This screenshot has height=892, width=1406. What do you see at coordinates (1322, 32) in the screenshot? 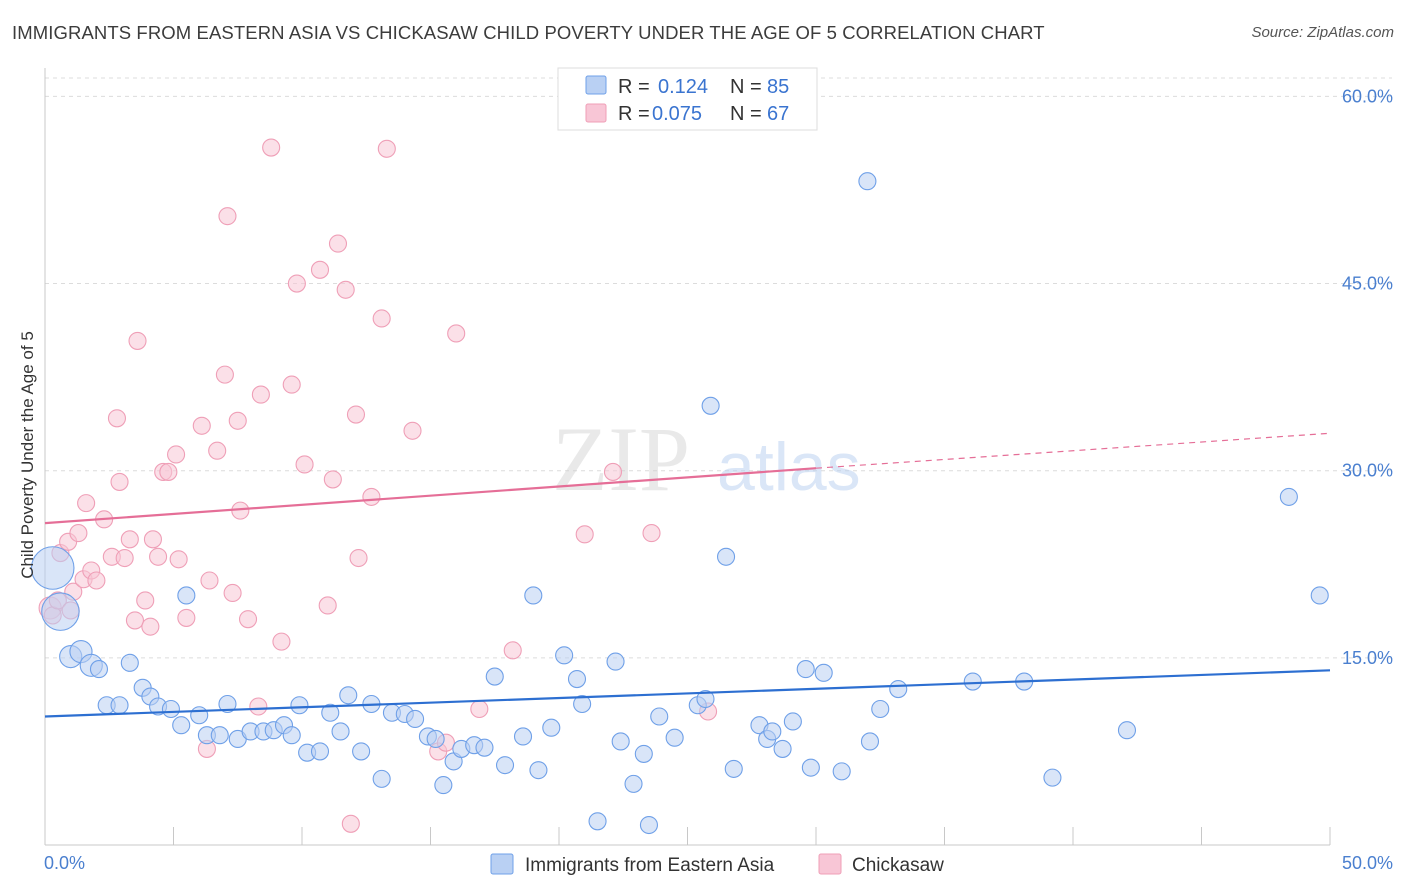
I see `source-label: Source: ZipAtlas.com` at bounding box center [1322, 32].